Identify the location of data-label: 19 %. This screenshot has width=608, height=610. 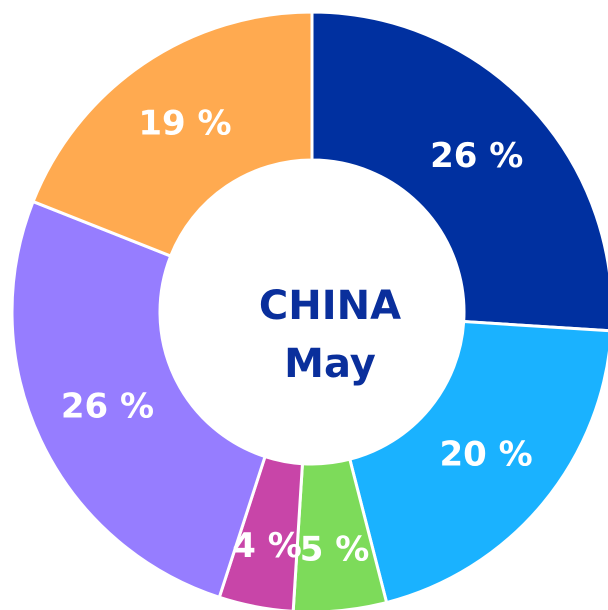
(184, 124).